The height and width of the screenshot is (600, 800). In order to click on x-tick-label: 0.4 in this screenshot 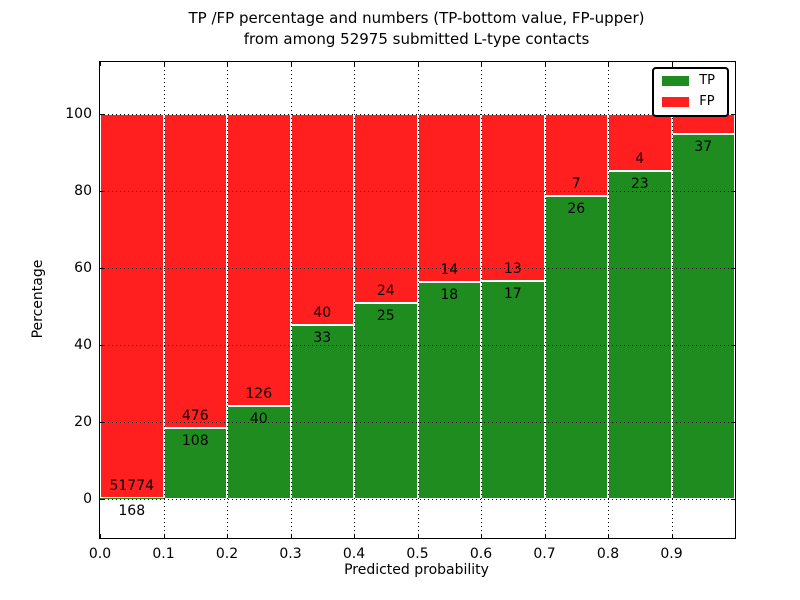, I will do `click(354, 554)`.